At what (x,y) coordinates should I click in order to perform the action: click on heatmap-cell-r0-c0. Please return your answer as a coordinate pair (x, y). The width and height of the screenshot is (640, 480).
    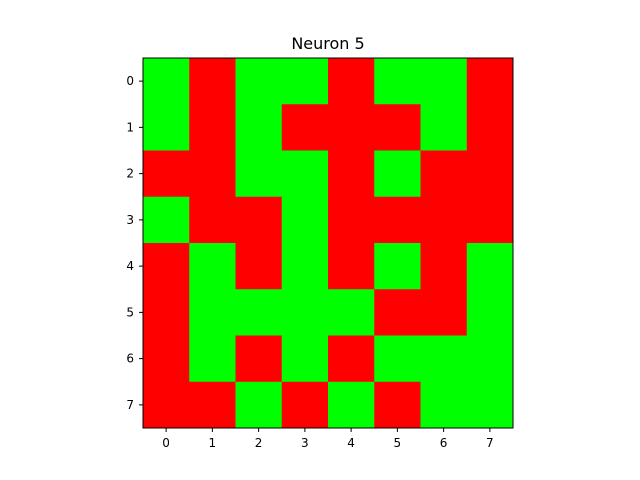
    Looking at the image, I should click on (166, 81).